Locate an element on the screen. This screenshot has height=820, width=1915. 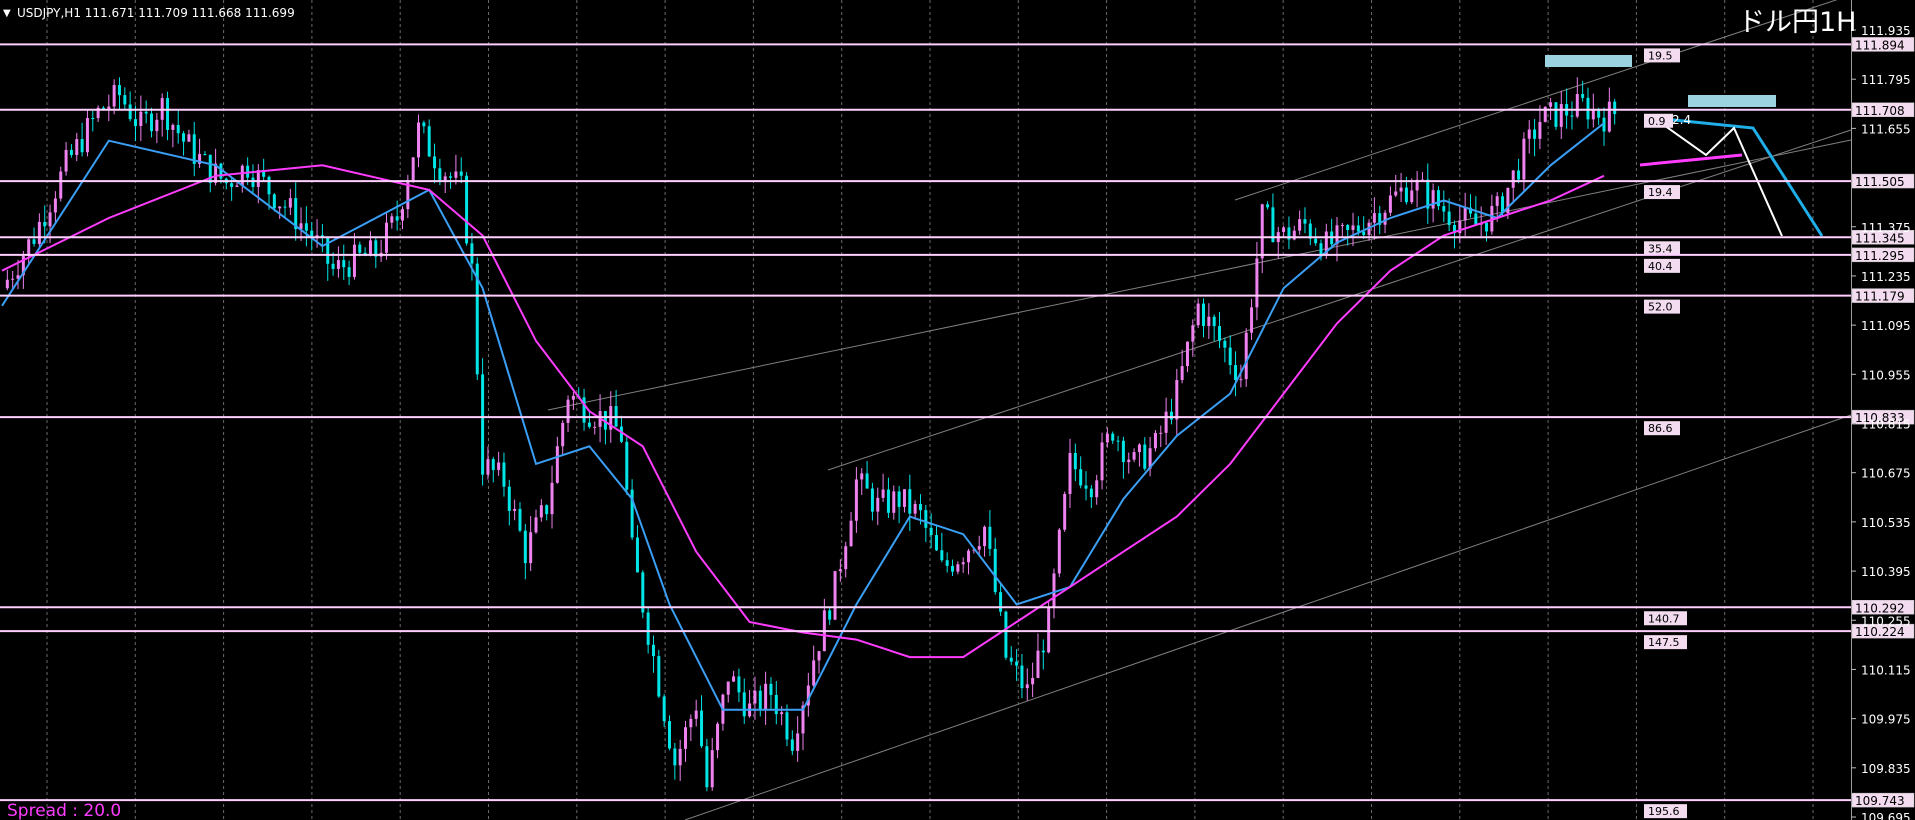
level-price-label: 110.833 is located at coordinates (1880, 418).